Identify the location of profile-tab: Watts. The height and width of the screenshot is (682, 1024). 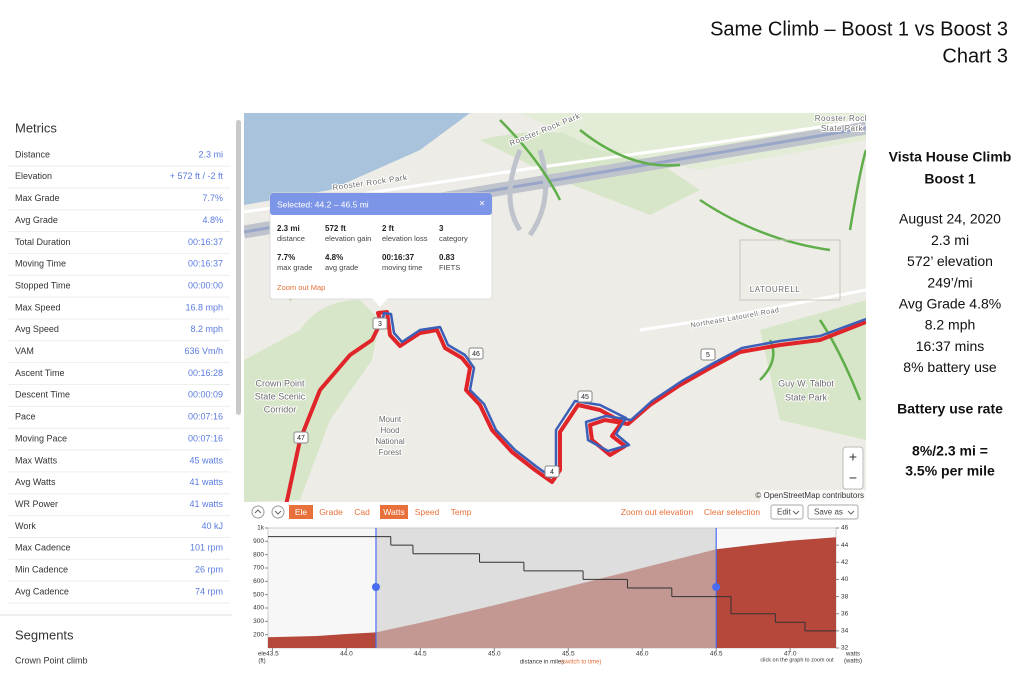
(393, 512).